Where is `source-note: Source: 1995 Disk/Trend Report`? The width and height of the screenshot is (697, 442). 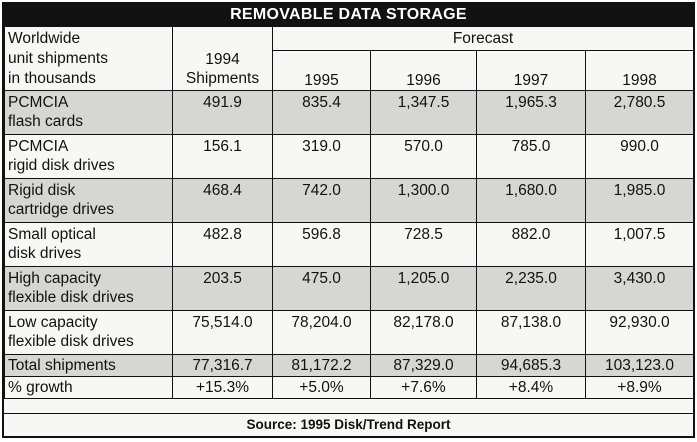
source-note: Source: 1995 Disk/Trend Report is located at coordinates (348, 424).